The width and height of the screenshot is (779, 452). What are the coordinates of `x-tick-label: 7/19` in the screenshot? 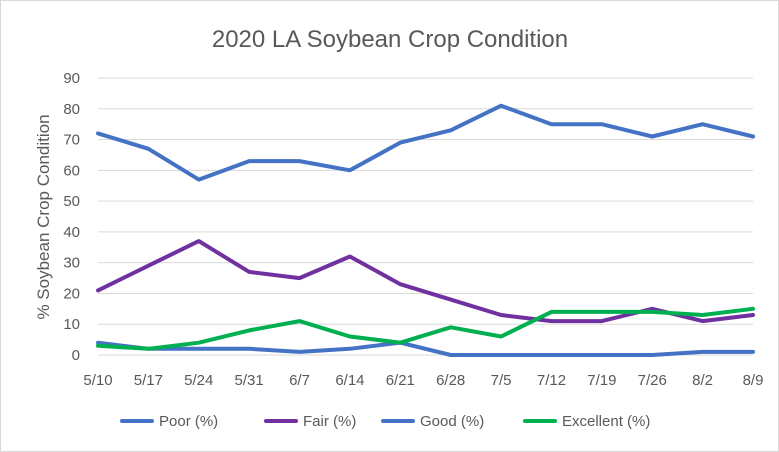 It's located at (601, 380).